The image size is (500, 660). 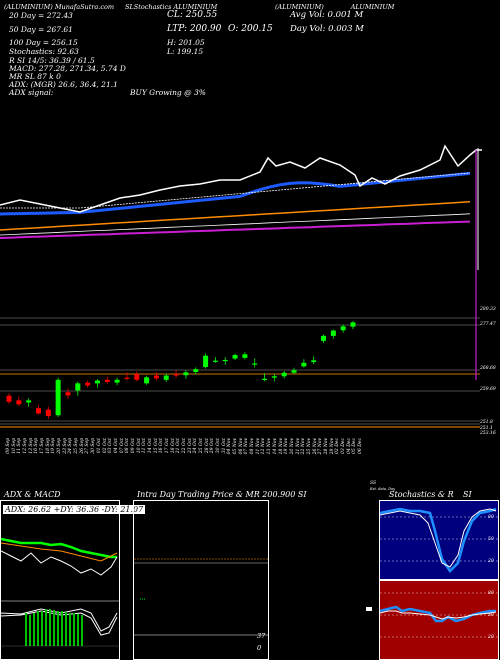 I want to click on date-label: 02 Dec, so click(x=338, y=446).